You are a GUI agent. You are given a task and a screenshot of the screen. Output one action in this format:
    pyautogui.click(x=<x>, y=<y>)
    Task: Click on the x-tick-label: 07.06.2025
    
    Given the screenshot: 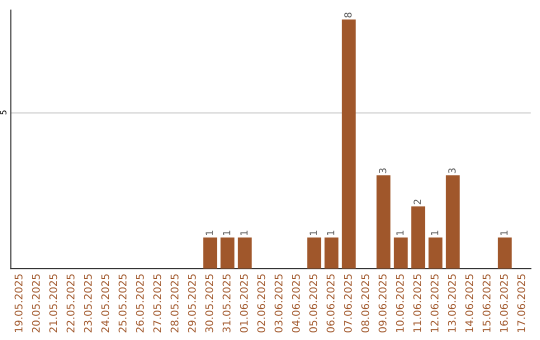 What is the action you would take?
    pyautogui.click(x=348, y=303)
    